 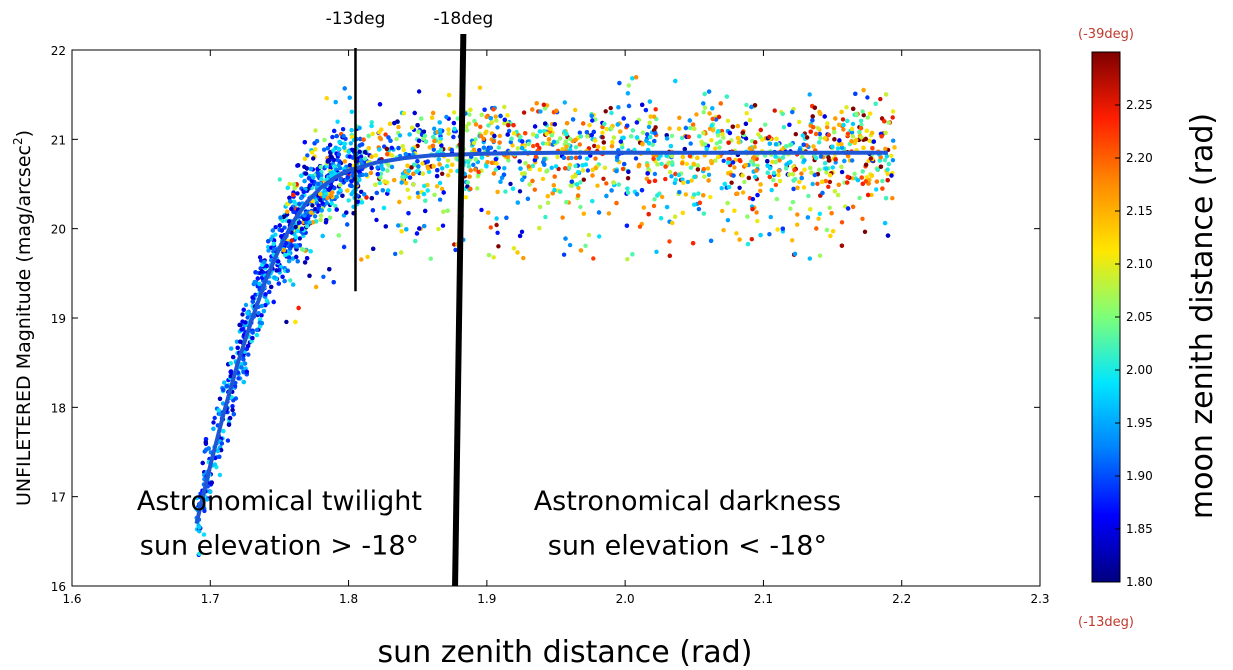 What do you see at coordinates (24, 133) in the screenshot?
I see `y-axis-title-close: )` at bounding box center [24, 133].